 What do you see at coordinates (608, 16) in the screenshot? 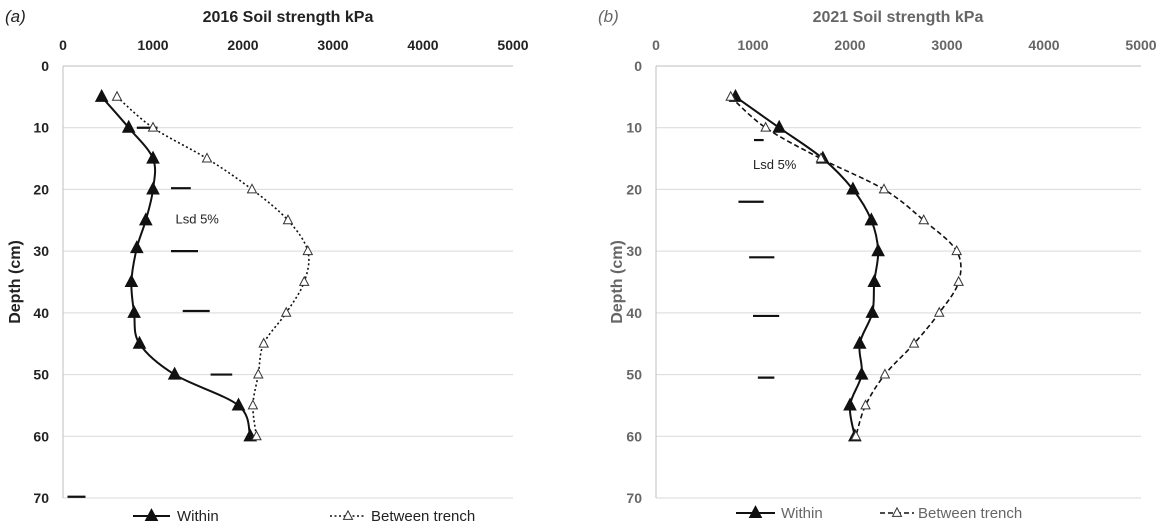
I see `panel-label: (b)` at bounding box center [608, 16].